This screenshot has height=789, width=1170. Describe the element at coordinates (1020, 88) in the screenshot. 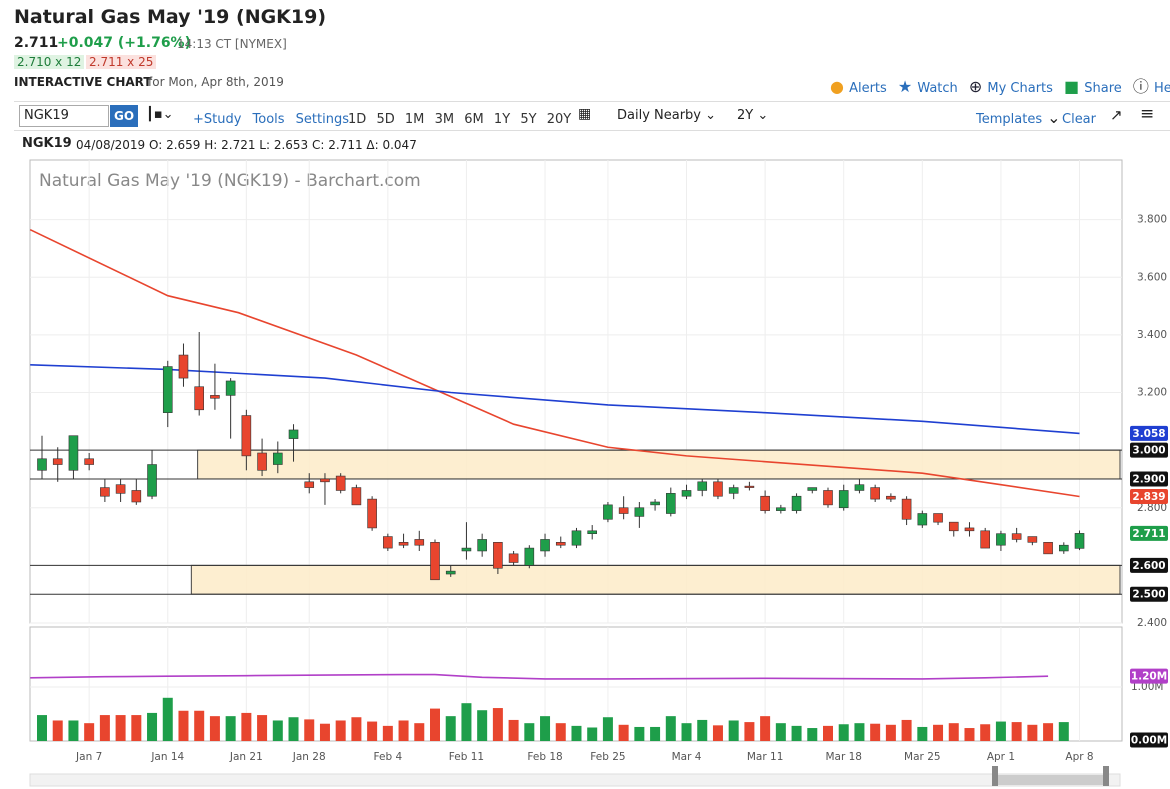

I see `link: My Charts` at that location.